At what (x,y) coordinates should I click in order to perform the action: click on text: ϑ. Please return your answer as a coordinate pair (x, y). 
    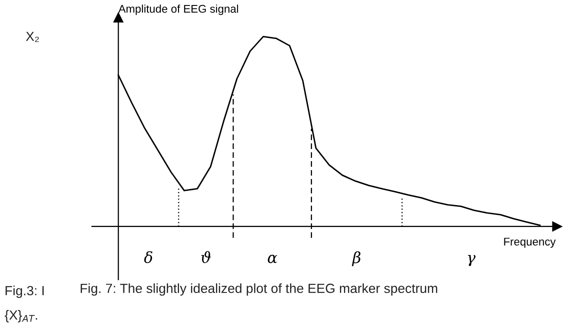
    Looking at the image, I should click on (206, 257).